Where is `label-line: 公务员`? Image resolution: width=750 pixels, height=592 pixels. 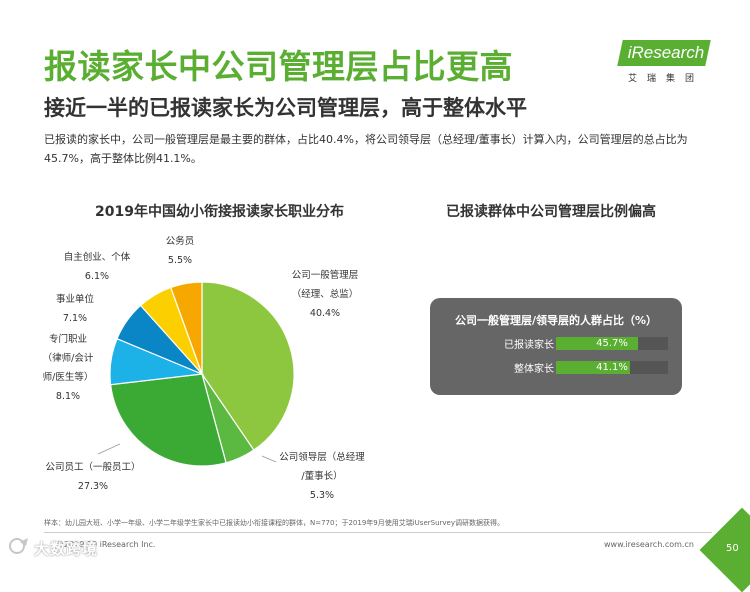
label-line: 公务员 is located at coordinates (180, 241).